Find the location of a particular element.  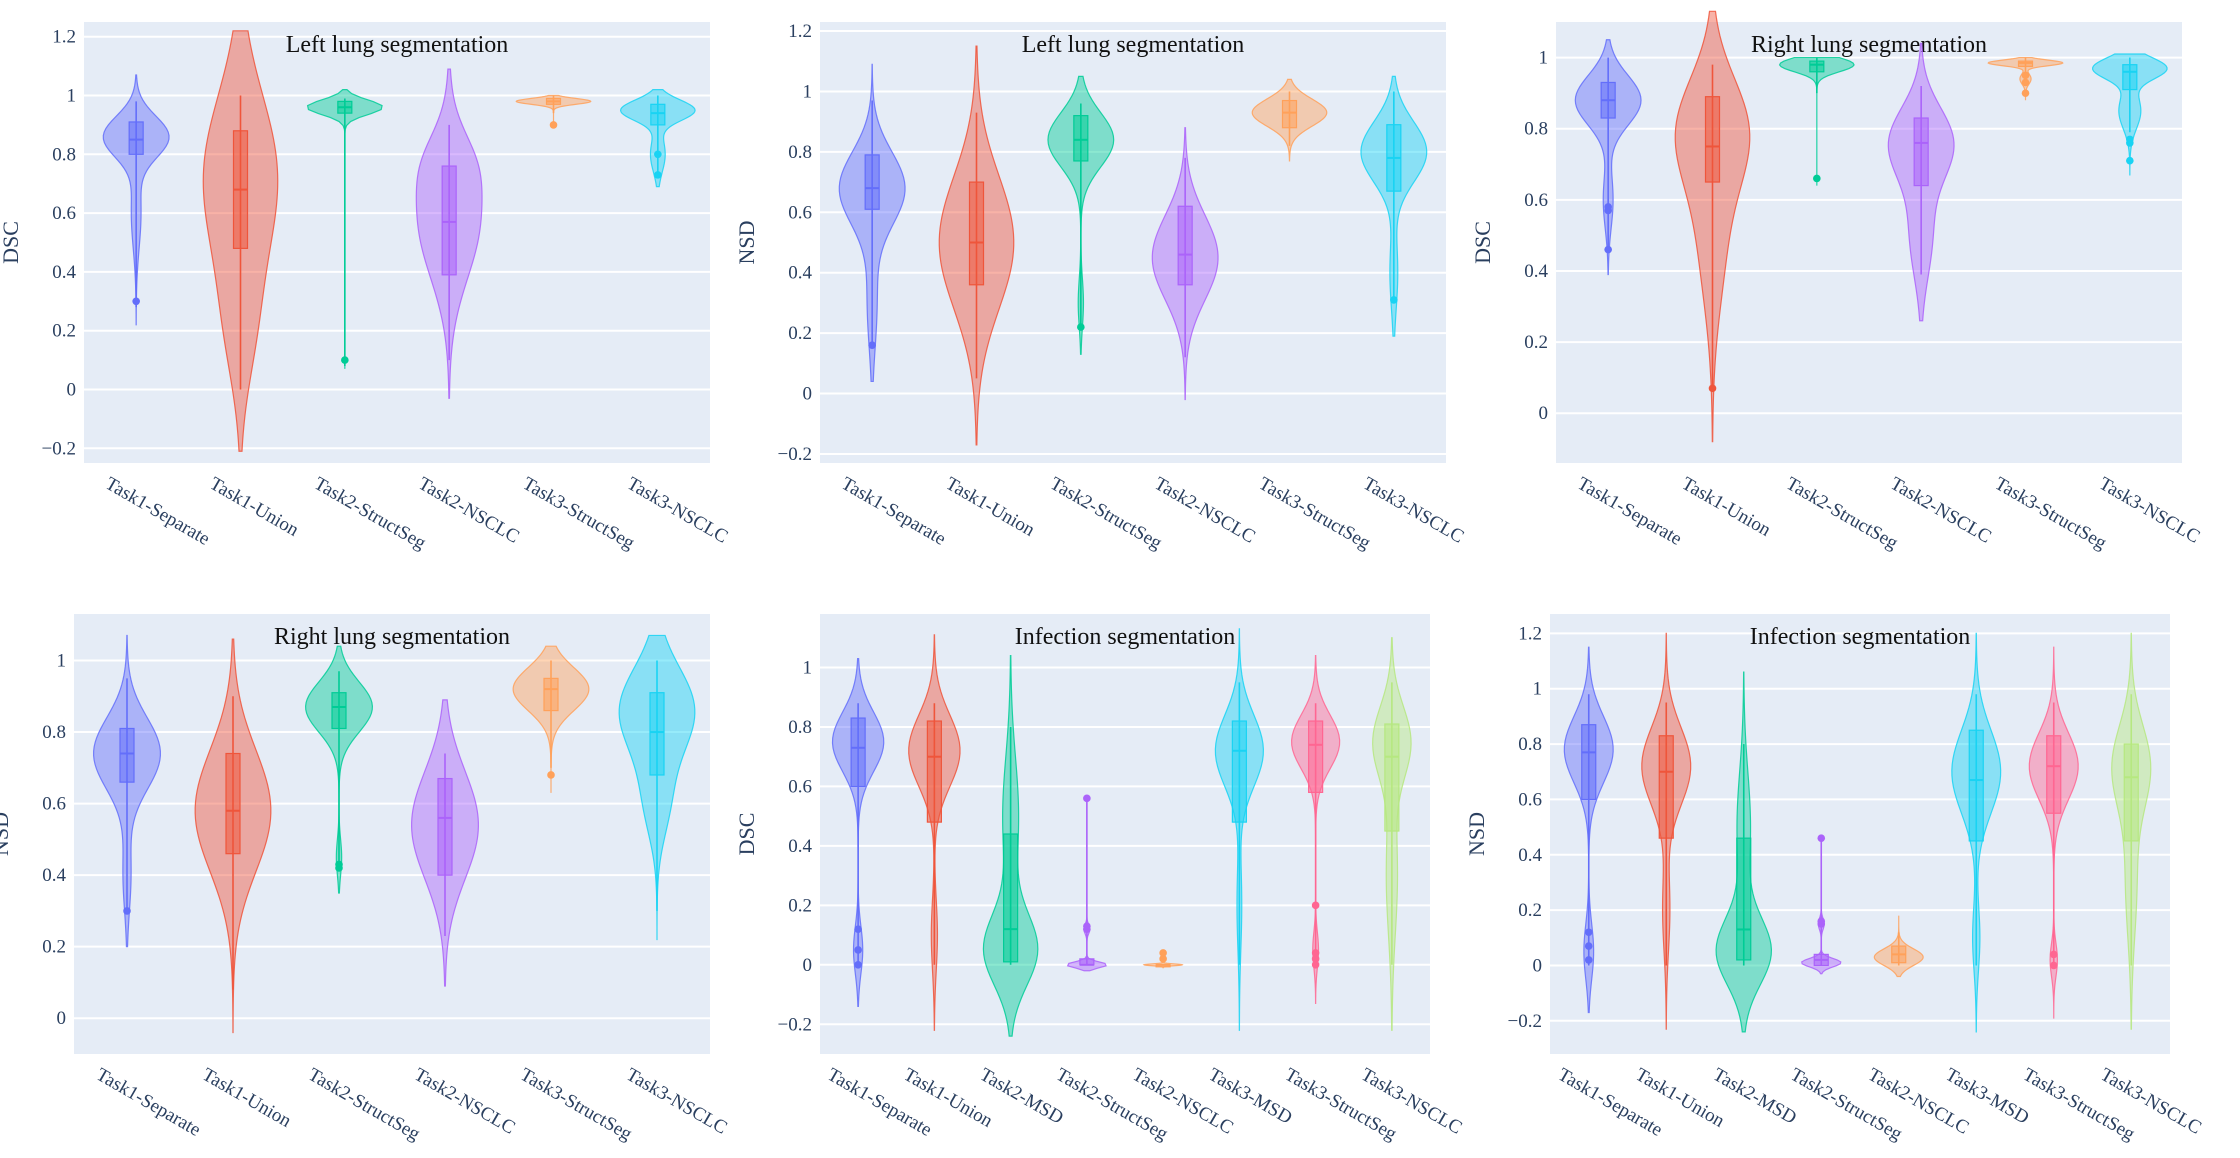

violin-task3-msd is located at coordinates (1976, 832).